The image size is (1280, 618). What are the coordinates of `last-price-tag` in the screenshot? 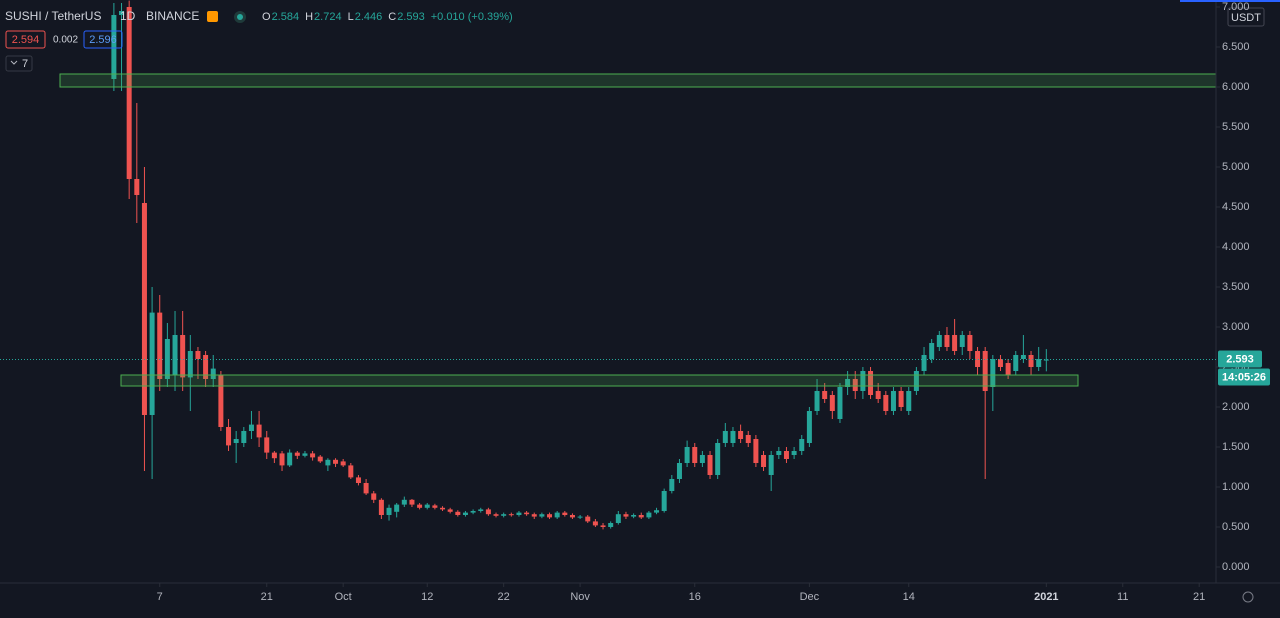 It's located at (1240, 359).